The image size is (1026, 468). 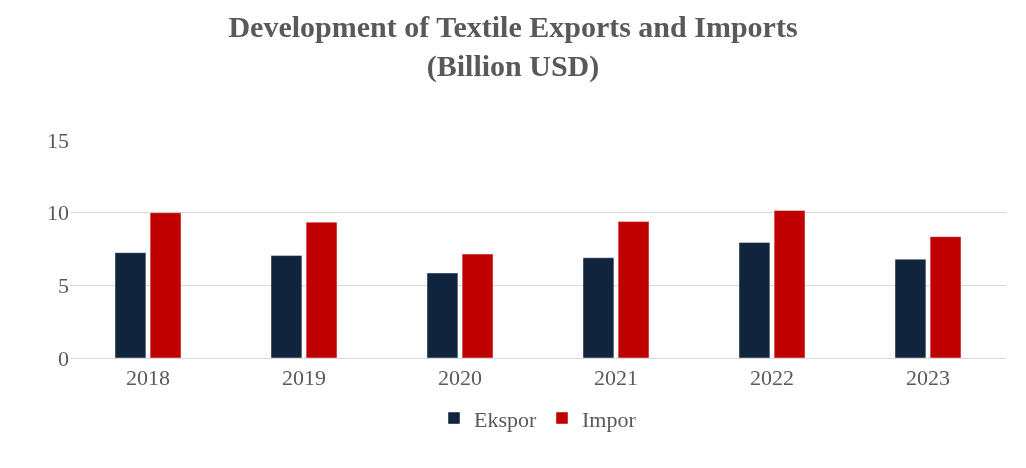 What do you see at coordinates (63, 358) in the screenshot?
I see `y-tick-label: 0` at bounding box center [63, 358].